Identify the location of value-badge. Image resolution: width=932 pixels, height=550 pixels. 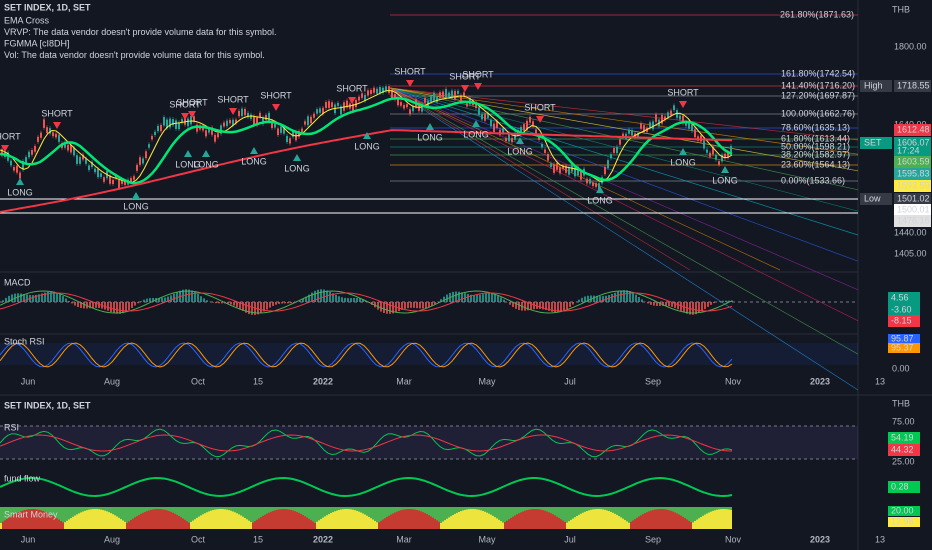
(904, 310).